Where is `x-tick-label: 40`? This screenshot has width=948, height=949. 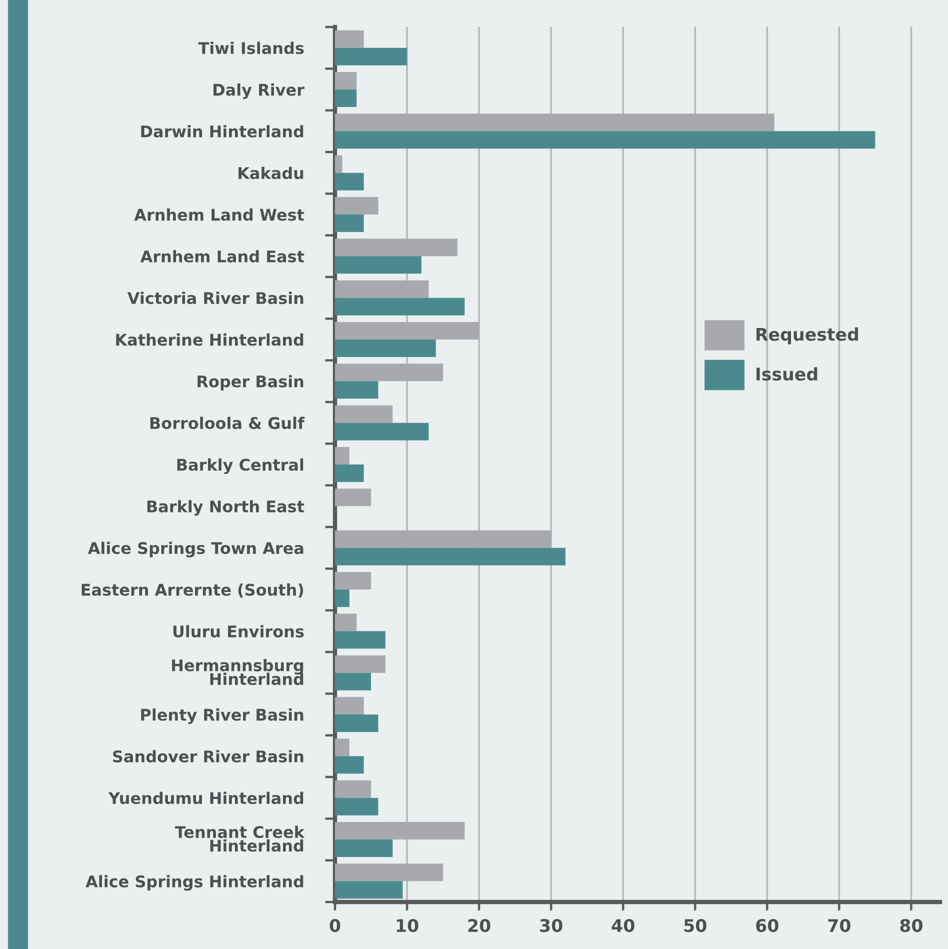
x-tick-label: 40 is located at coordinates (623, 925).